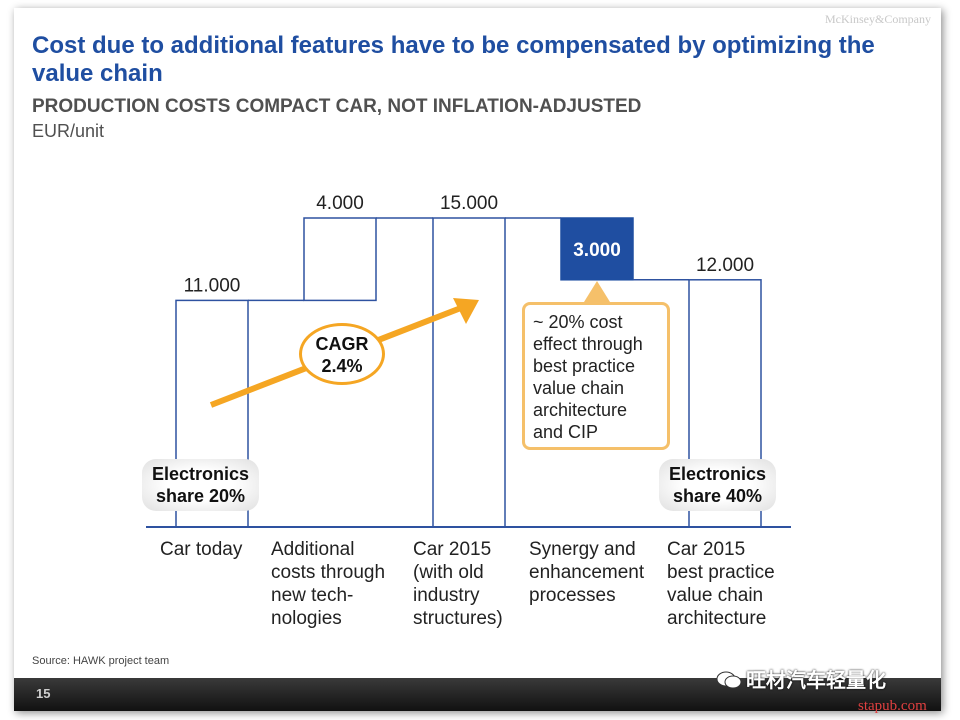 The height and width of the screenshot is (720, 960). Describe the element at coordinates (448, 572) in the screenshot. I see `category-2-line-1: (with old` at that location.